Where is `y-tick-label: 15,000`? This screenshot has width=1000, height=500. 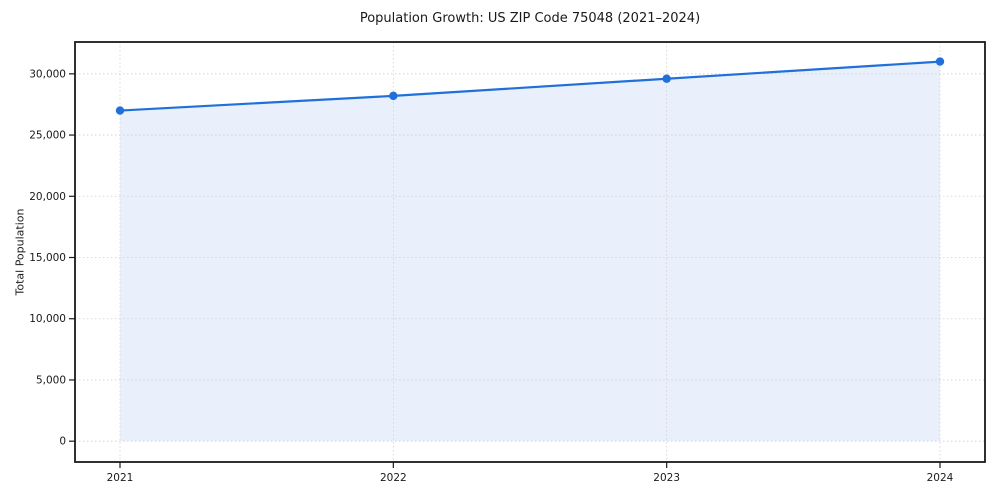
y-tick-label: 15,000 is located at coordinates (47, 258).